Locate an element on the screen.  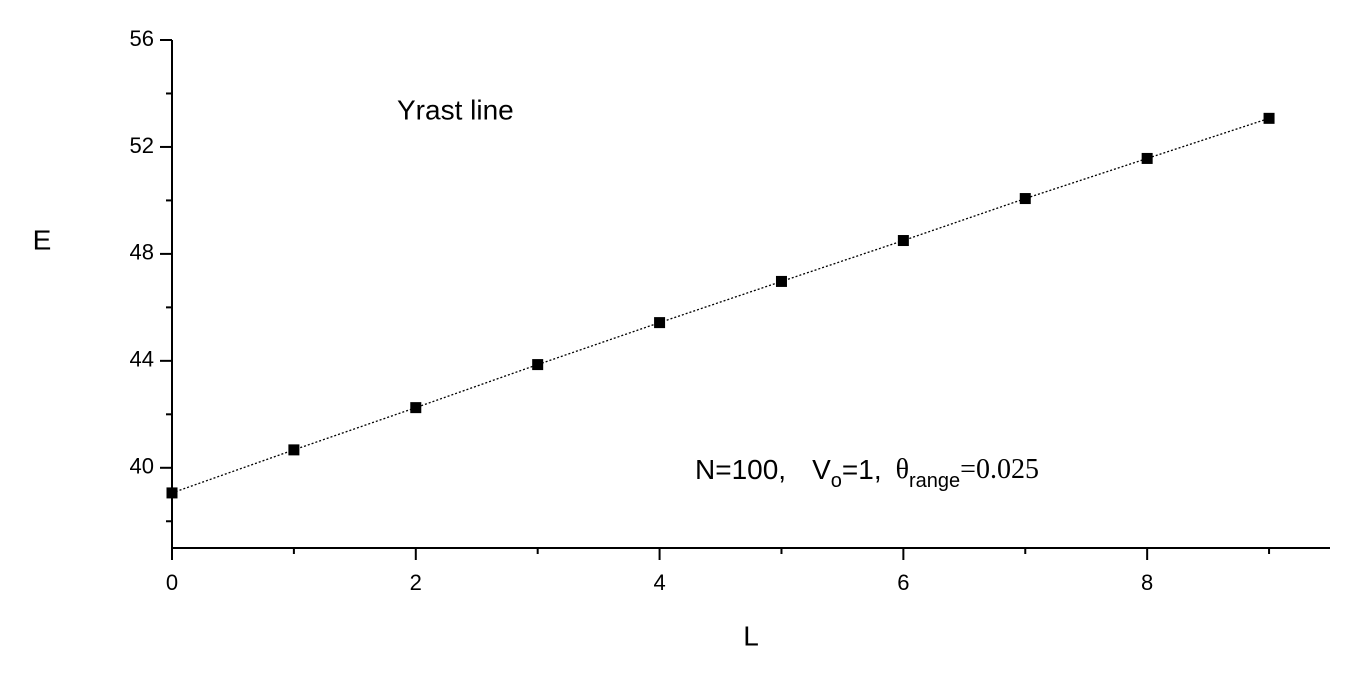
param-text: θ is located at coordinates (902, 469).